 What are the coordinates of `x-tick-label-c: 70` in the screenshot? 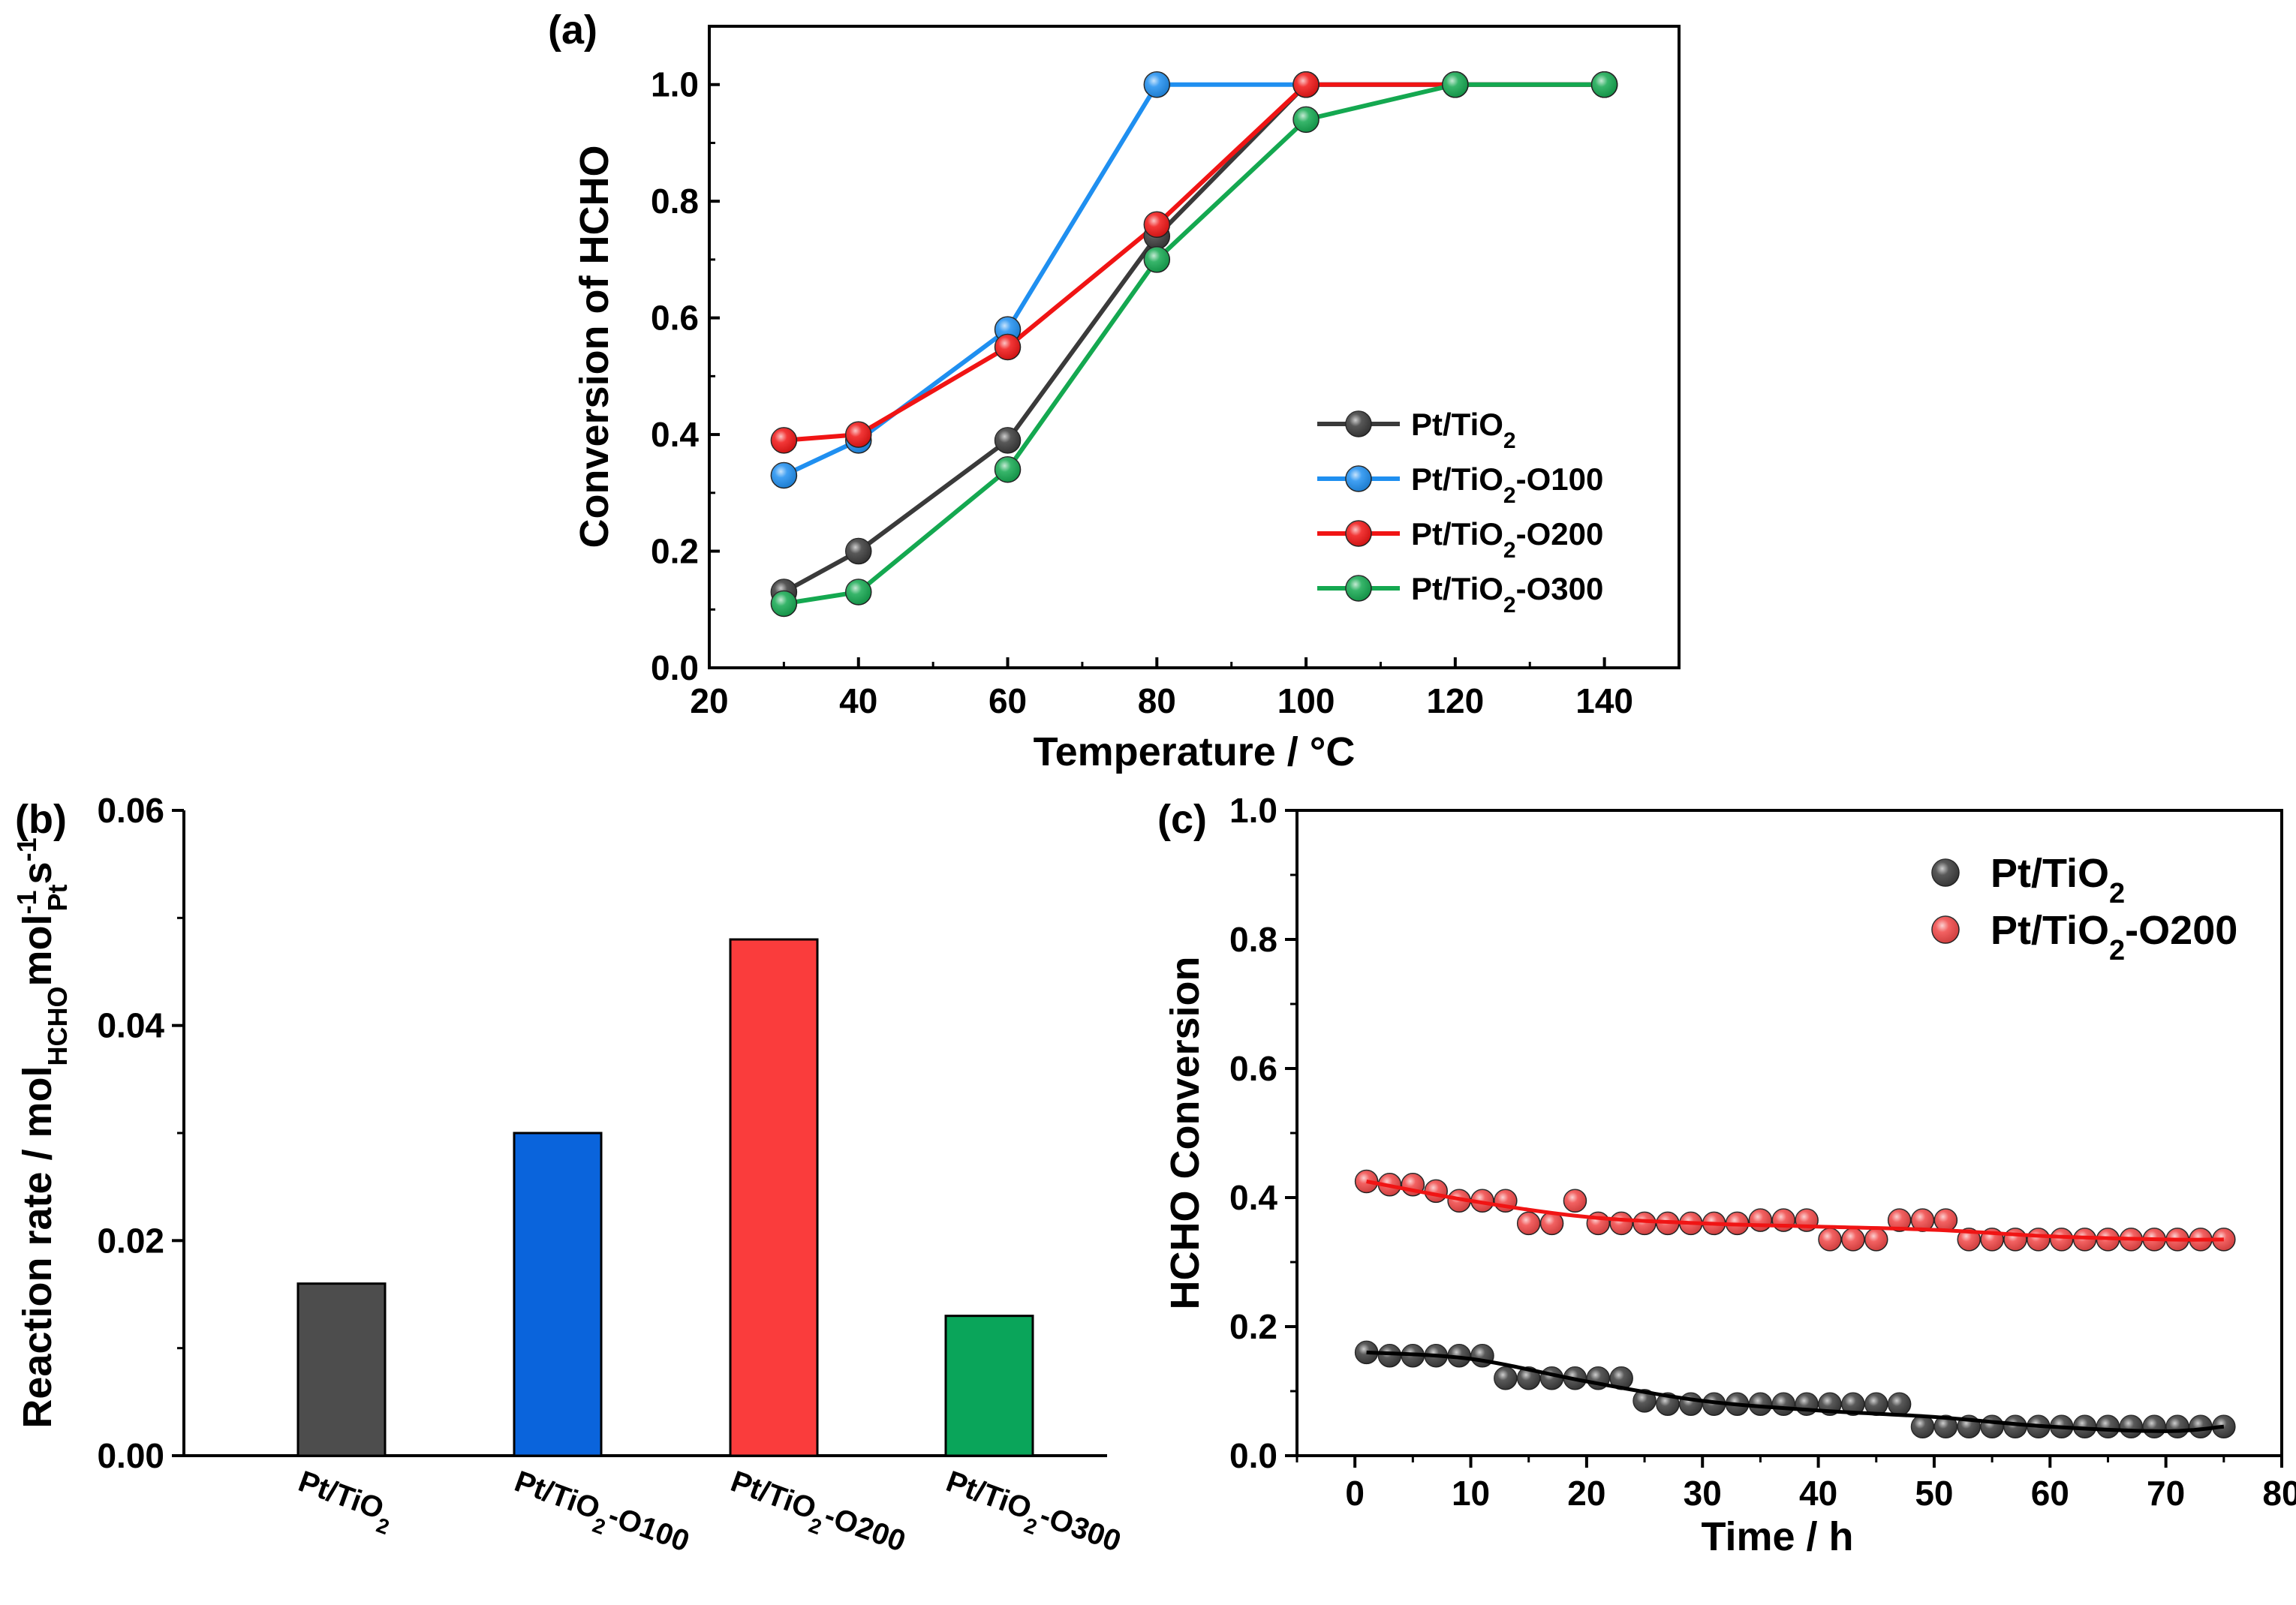 It's located at (2166, 1493).